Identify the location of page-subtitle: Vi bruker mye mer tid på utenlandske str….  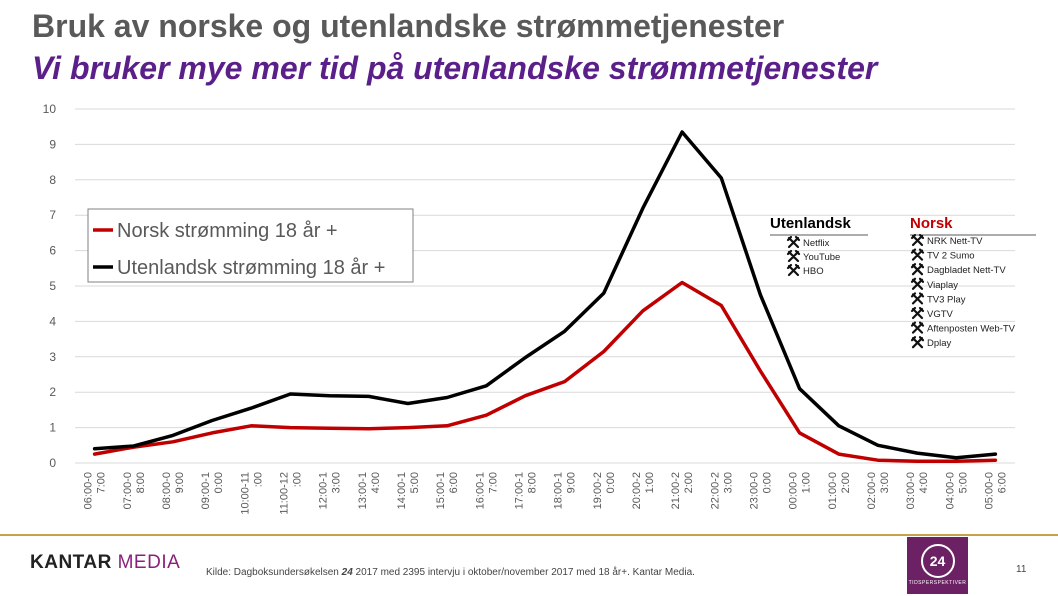
(455, 68).